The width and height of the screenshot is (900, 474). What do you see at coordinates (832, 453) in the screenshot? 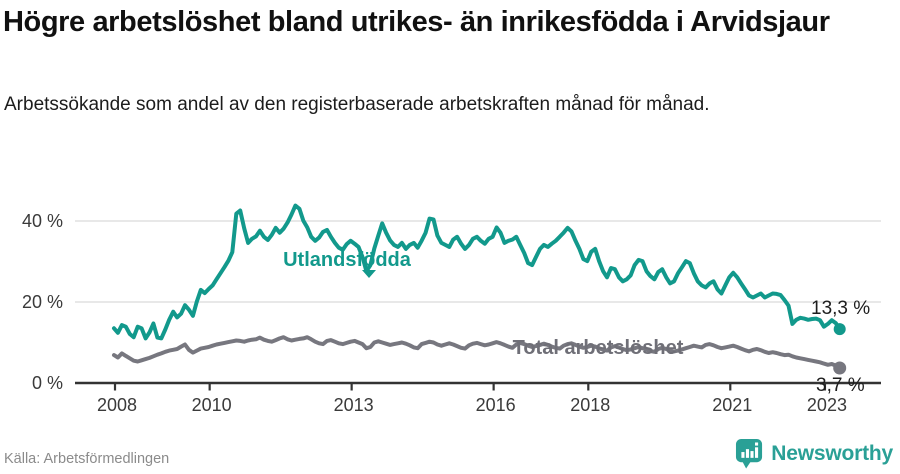
I see `newsworthy-brand-name: Newsworthy` at bounding box center [832, 453].